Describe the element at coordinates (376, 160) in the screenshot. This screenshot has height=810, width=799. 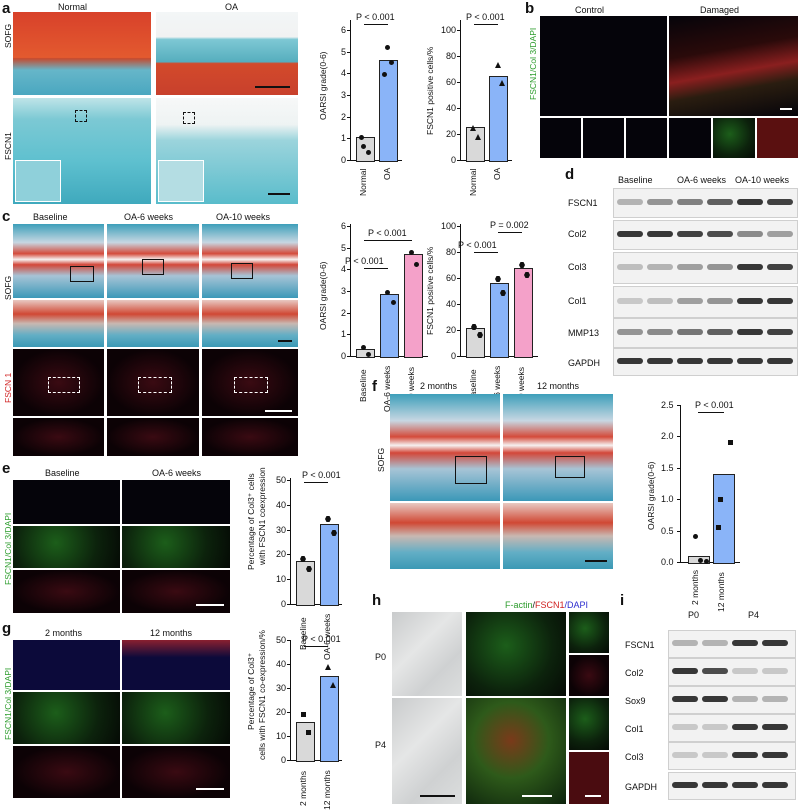
I see `x-axis` at that location.